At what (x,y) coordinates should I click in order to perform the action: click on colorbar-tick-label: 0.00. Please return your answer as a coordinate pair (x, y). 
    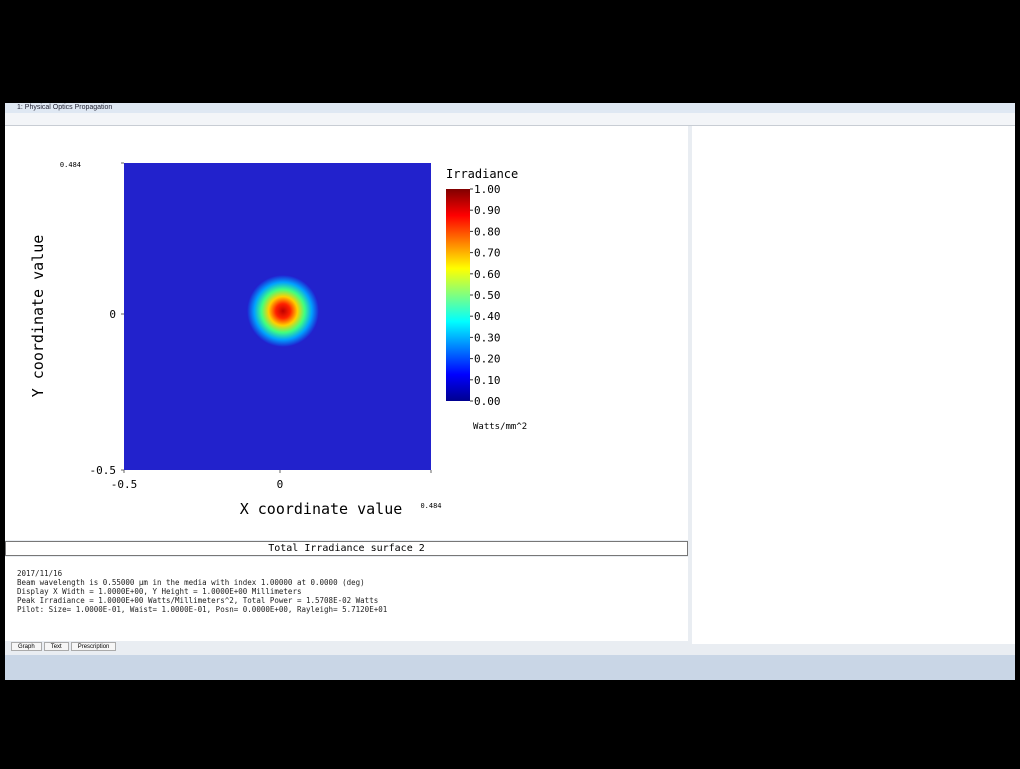
    Looking at the image, I should click on (487, 401).